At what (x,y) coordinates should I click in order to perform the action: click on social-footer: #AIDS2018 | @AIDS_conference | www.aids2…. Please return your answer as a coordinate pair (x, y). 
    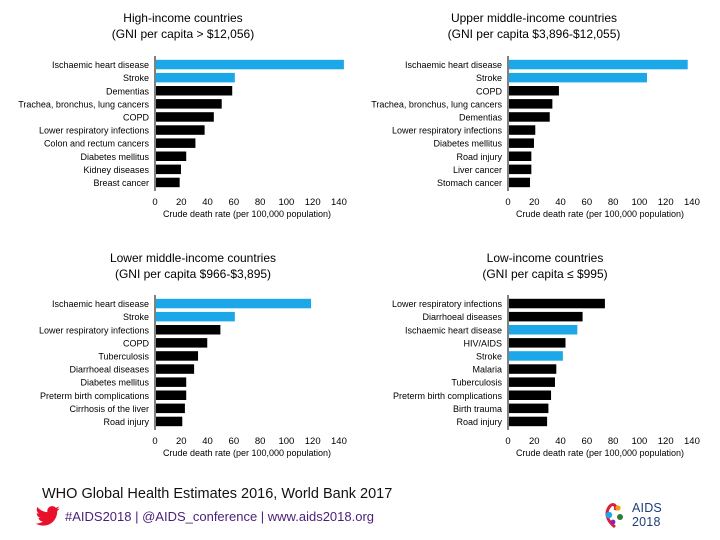
    Looking at the image, I should click on (204, 516).